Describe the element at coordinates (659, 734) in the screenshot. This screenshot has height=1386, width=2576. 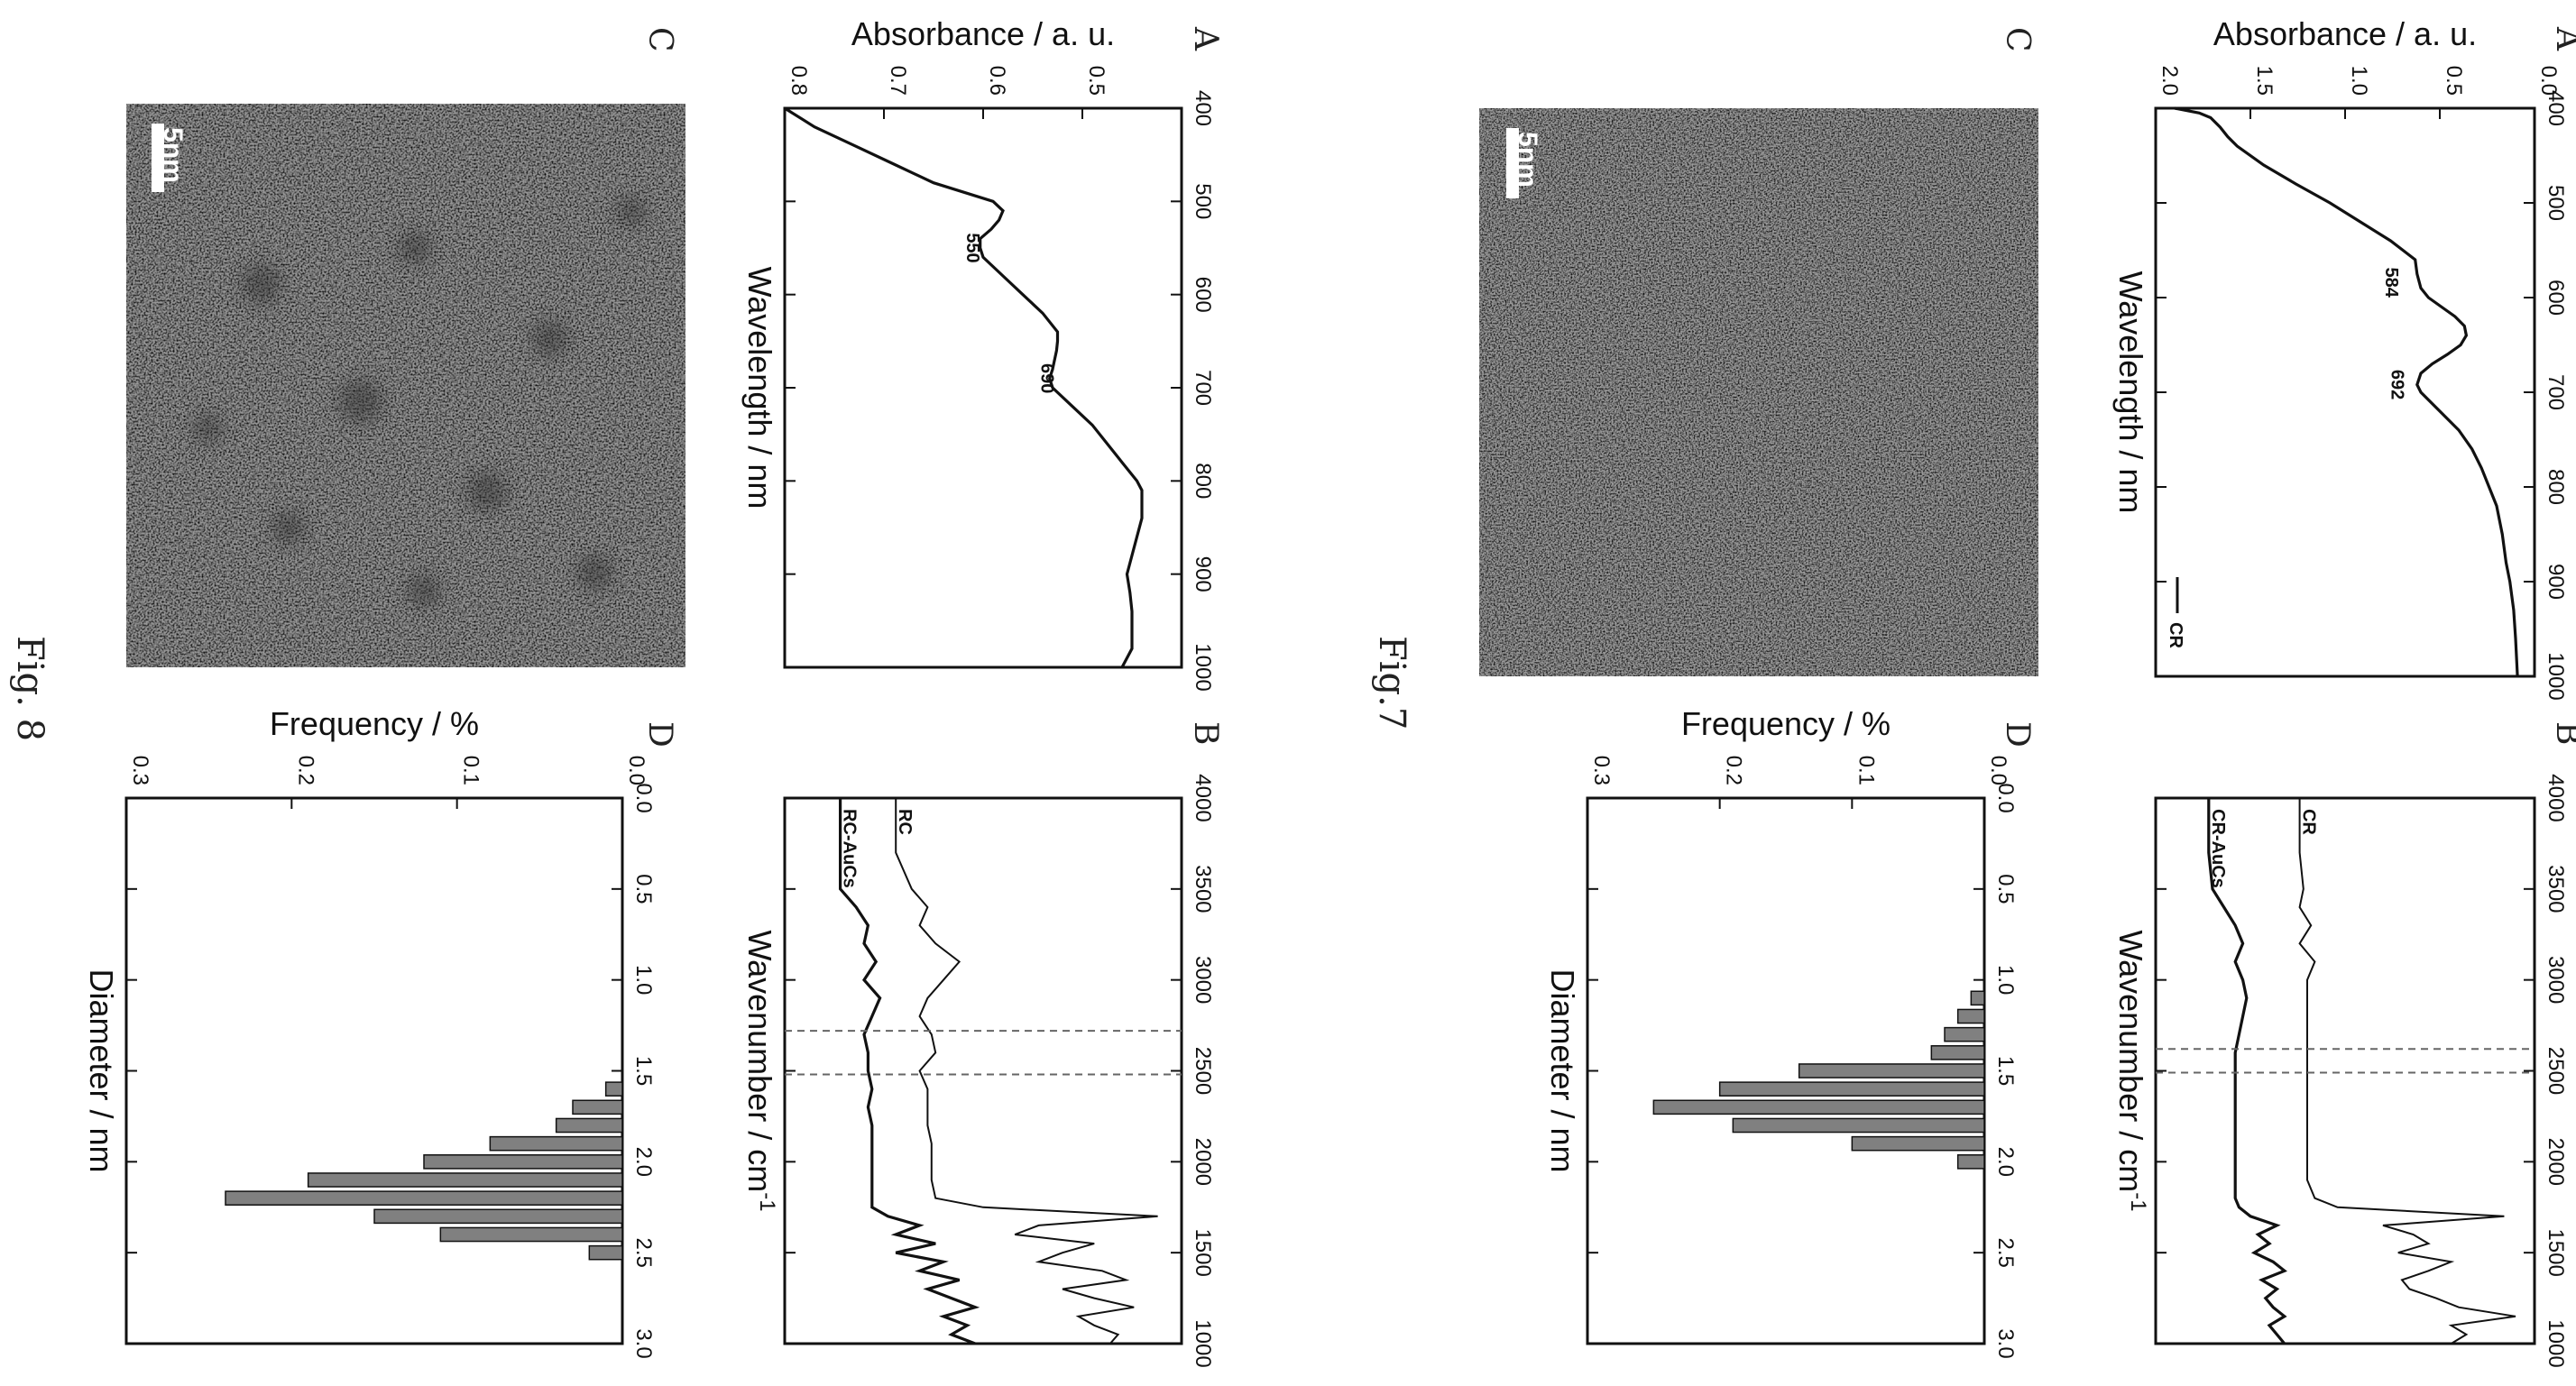
I see `panel-letter-fig8-D: D` at that location.